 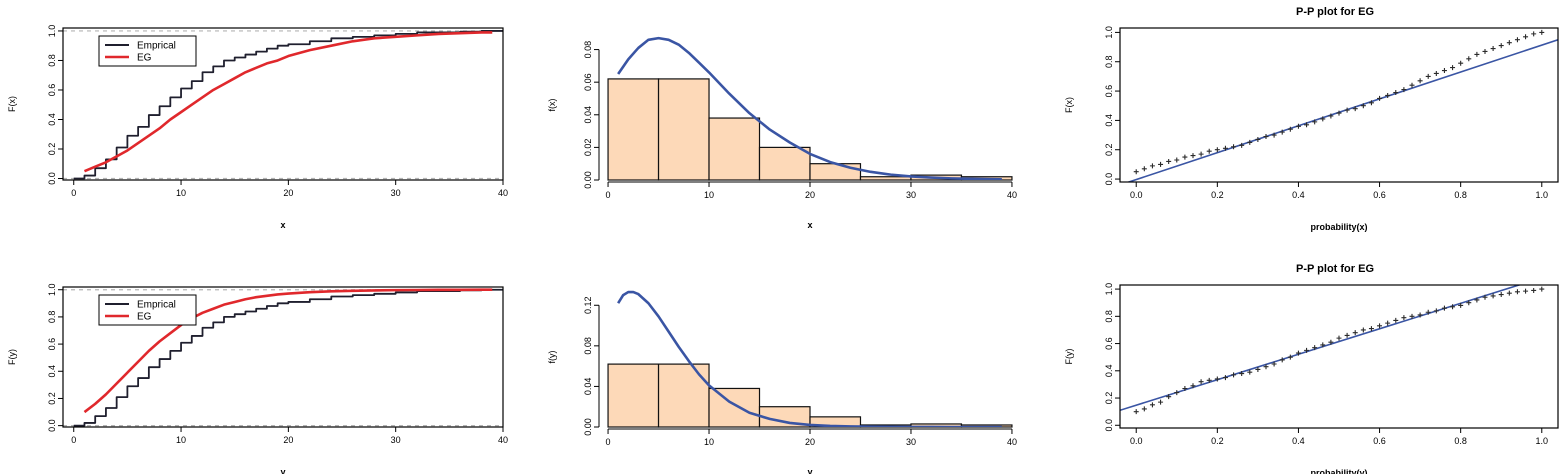 What do you see at coordinates (52, 398) in the screenshot?
I see `cdf-y-y-tick-label-1: 0.2` at bounding box center [52, 398].